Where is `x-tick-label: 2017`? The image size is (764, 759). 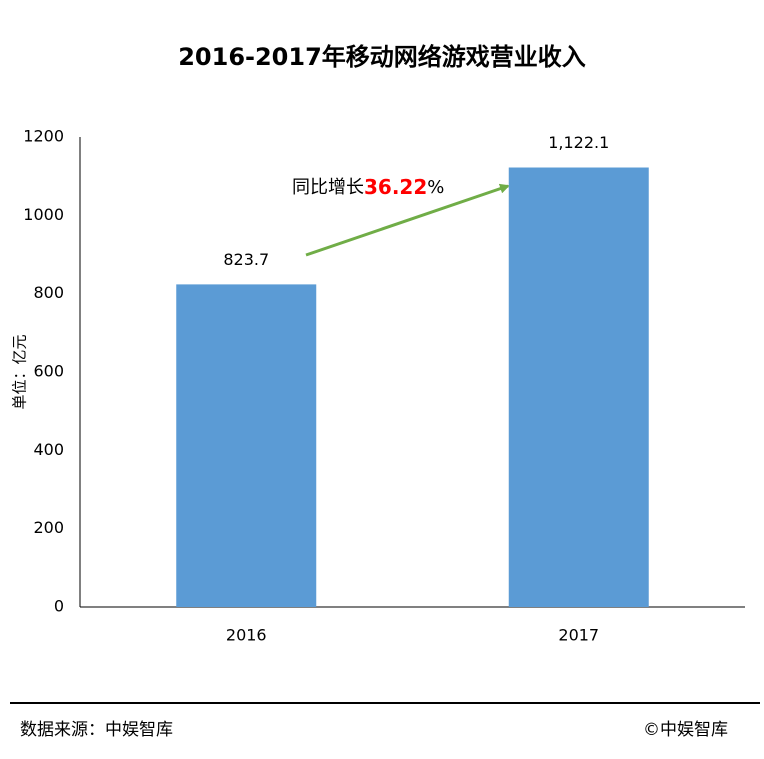 x-tick-label: 2017 is located at coordinates (578, 635).